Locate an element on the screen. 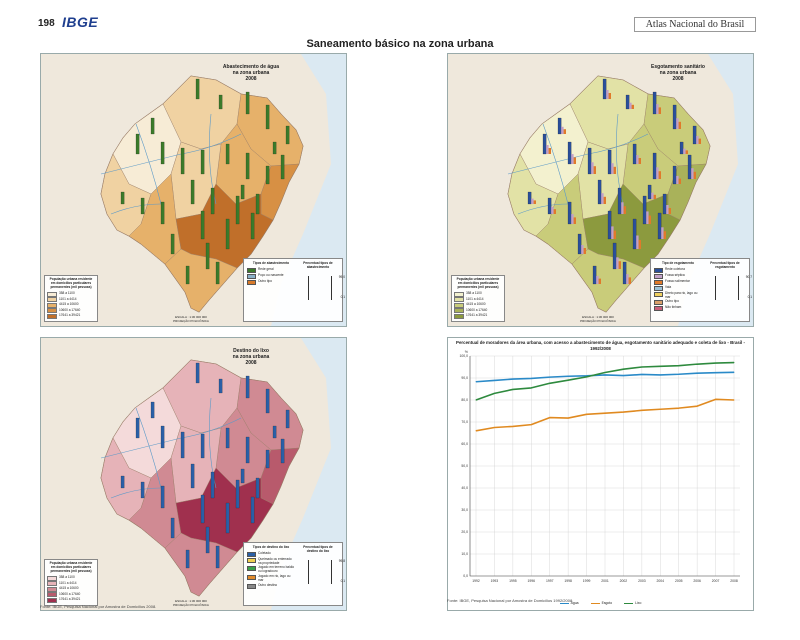  x-tick-label: 1995 is located at coordinates (513, 581).